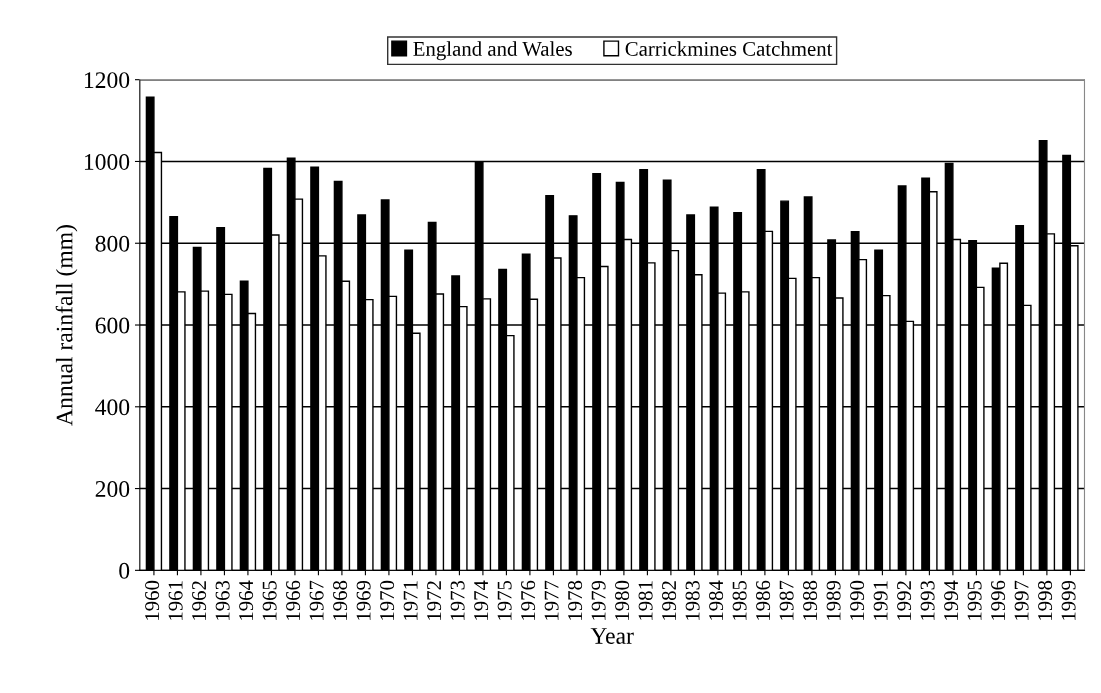 The height and width of the screenshot is (693, 1101). Describe the element at coordinates (1045, 600) in the screenshot. I see `x-tick-label: 1998` at that location.